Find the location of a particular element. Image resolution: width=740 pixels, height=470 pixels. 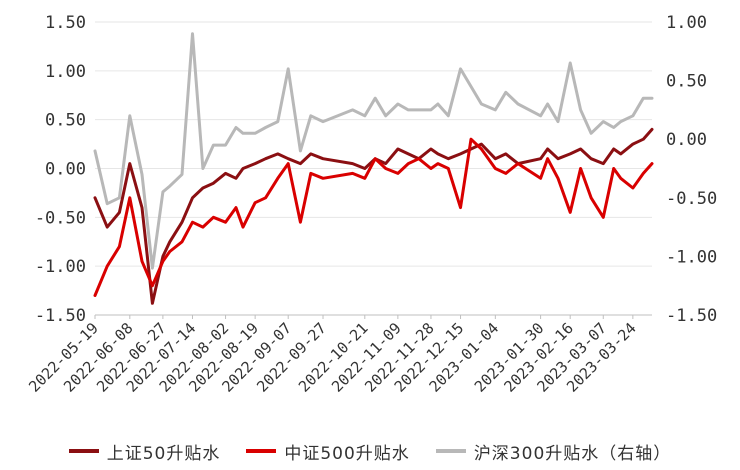

right-axis-ticks: -1.50 -1.00 -0.50 0.00 0.50 1.00 is located at coordinates (691, 169).